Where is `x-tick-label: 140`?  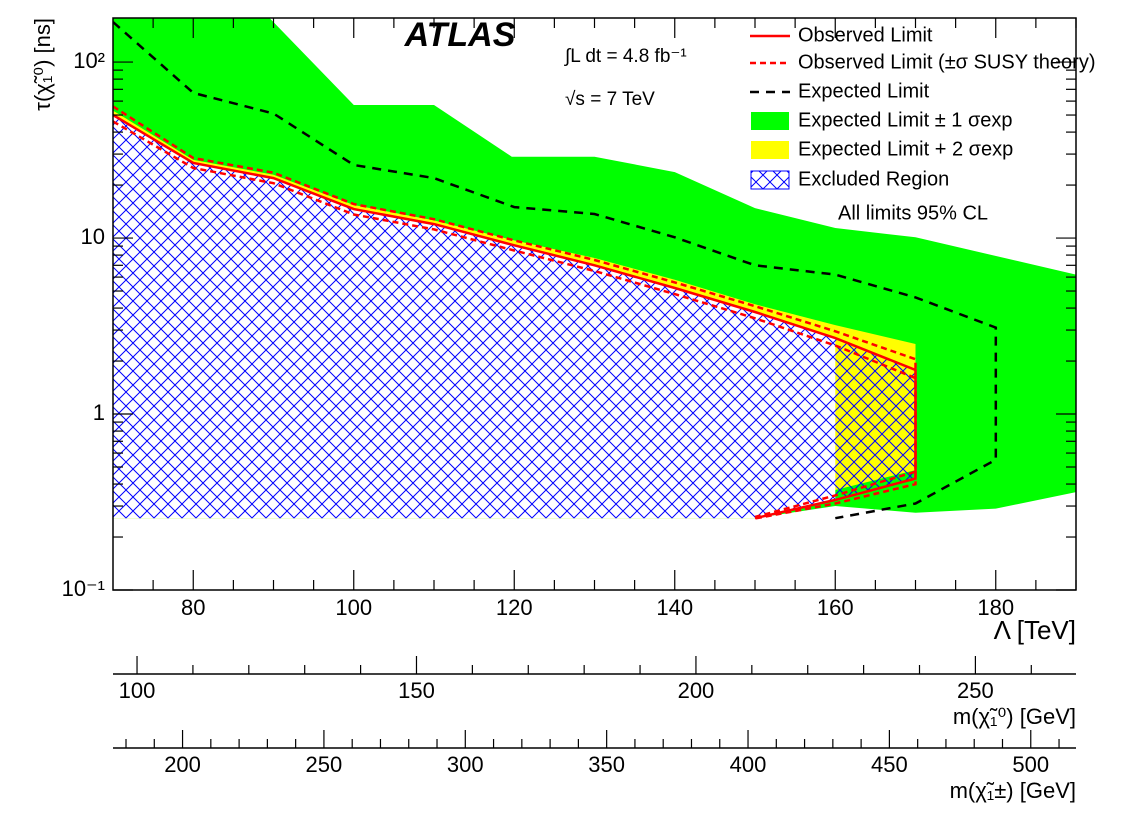 x-tick-label: 140 is located at coordinates (674, 607).